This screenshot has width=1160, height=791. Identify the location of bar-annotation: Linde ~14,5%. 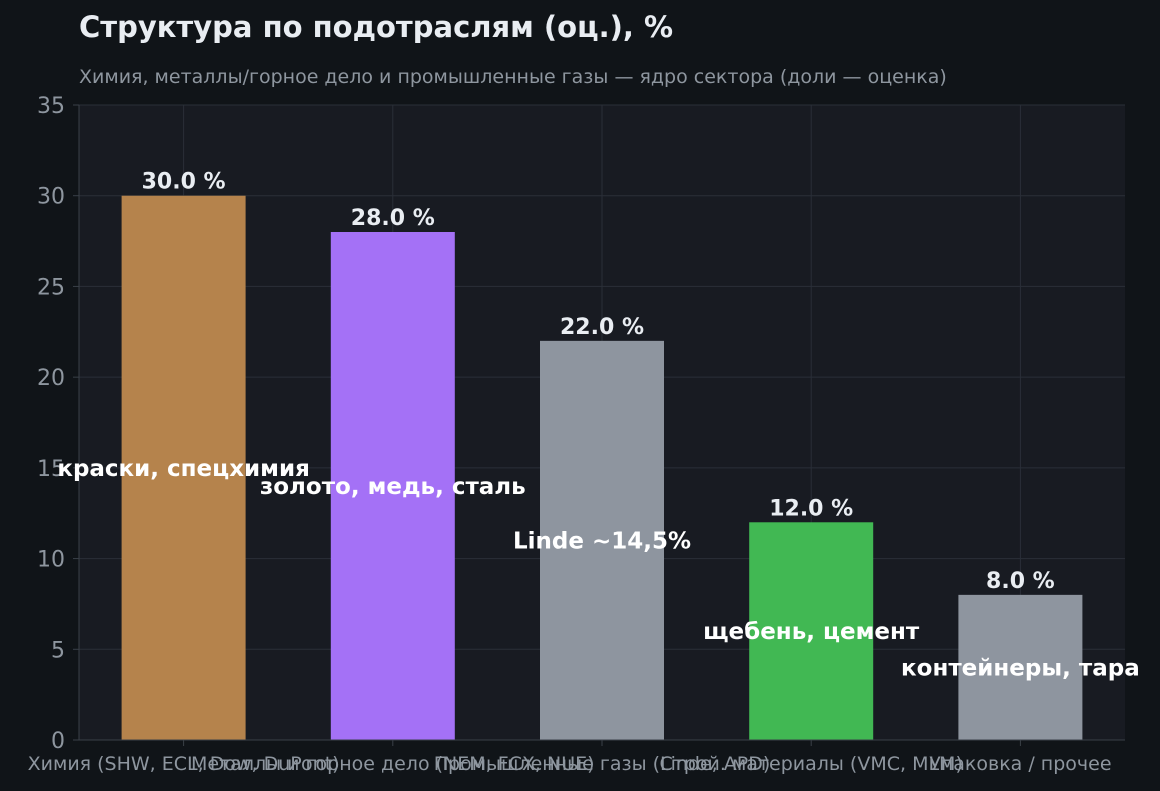
(602, 541).